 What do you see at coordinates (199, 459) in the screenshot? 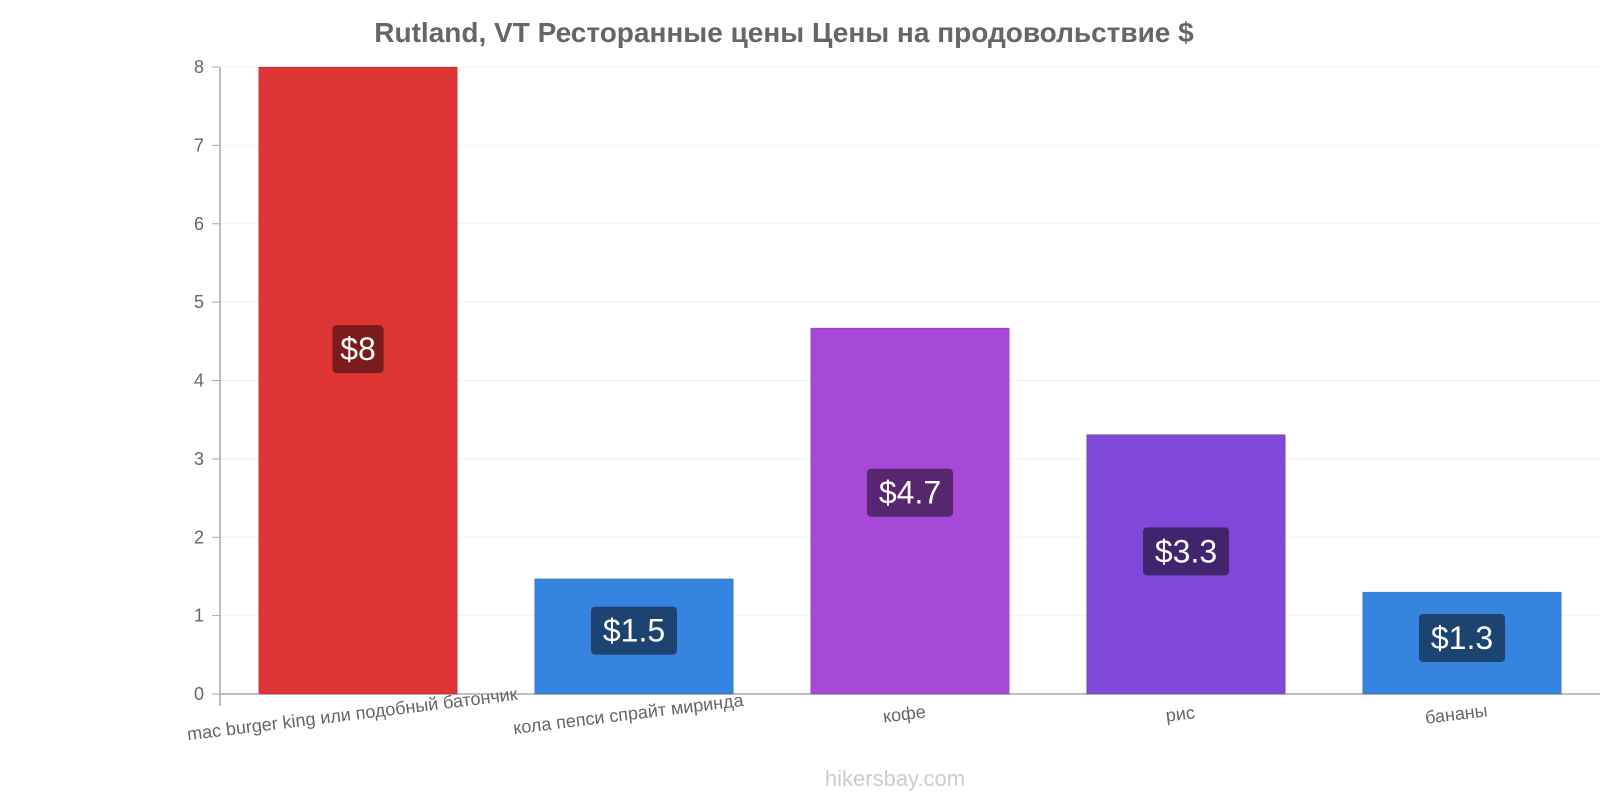
I see `y-tick-label: 3` at bounding box center [199, 459].